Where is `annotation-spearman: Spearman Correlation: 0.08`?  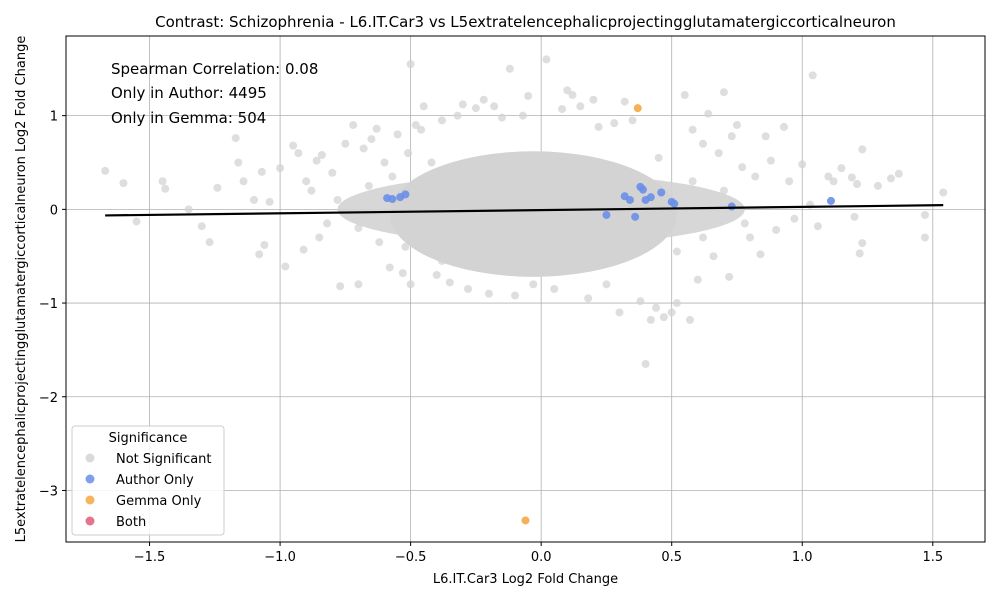
annotation-spearman: Spearman Correlation: 0.08 is located at coordinates (214, 69).